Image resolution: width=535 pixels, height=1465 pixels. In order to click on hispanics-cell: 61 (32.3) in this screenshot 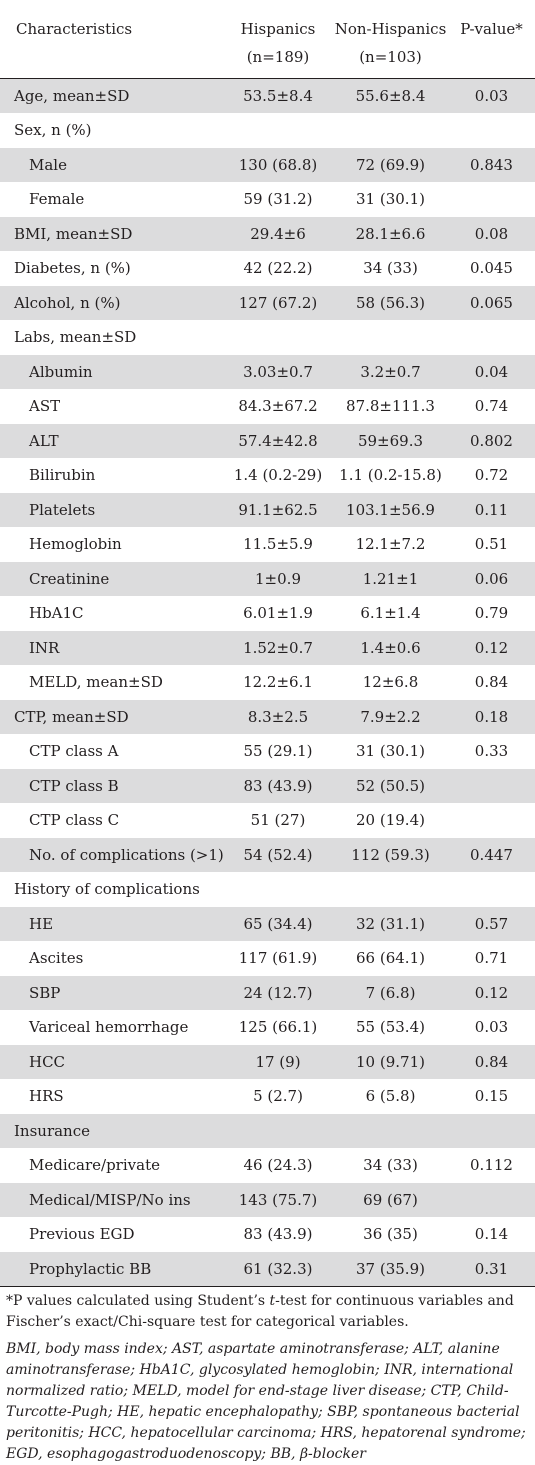, I will do `click(278, 1268)`.